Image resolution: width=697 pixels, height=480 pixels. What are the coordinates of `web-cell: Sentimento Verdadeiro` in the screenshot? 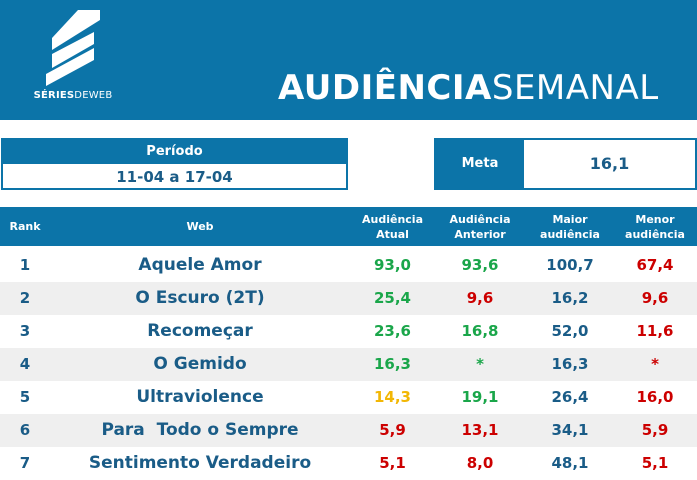 It's located at (200, 463).